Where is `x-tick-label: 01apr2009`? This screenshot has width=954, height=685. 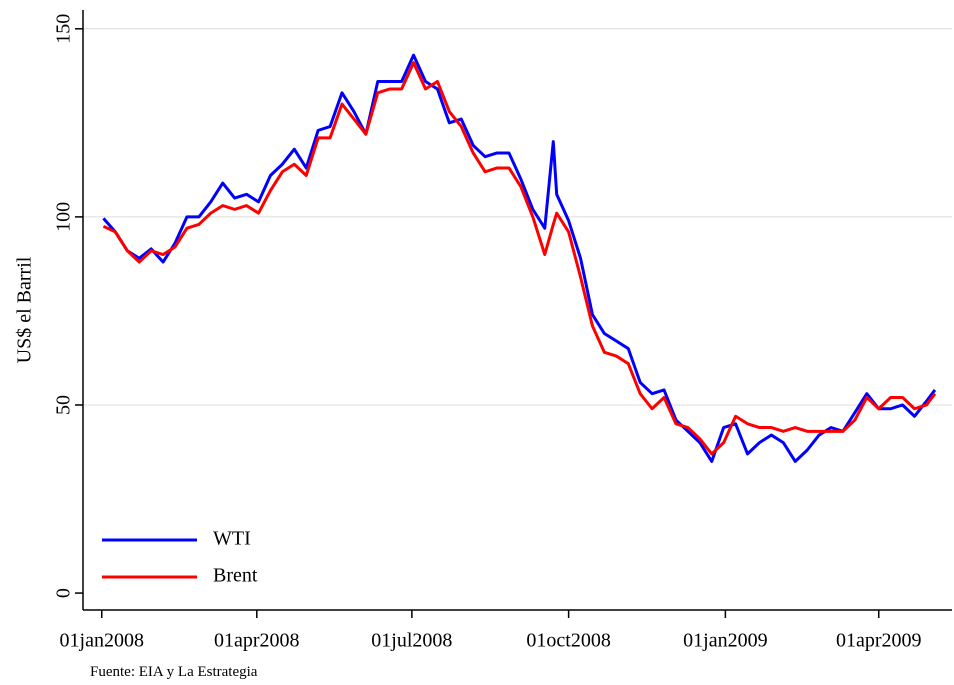 x-tick-label: 01apr2009 is located at coordinates (879, 641).